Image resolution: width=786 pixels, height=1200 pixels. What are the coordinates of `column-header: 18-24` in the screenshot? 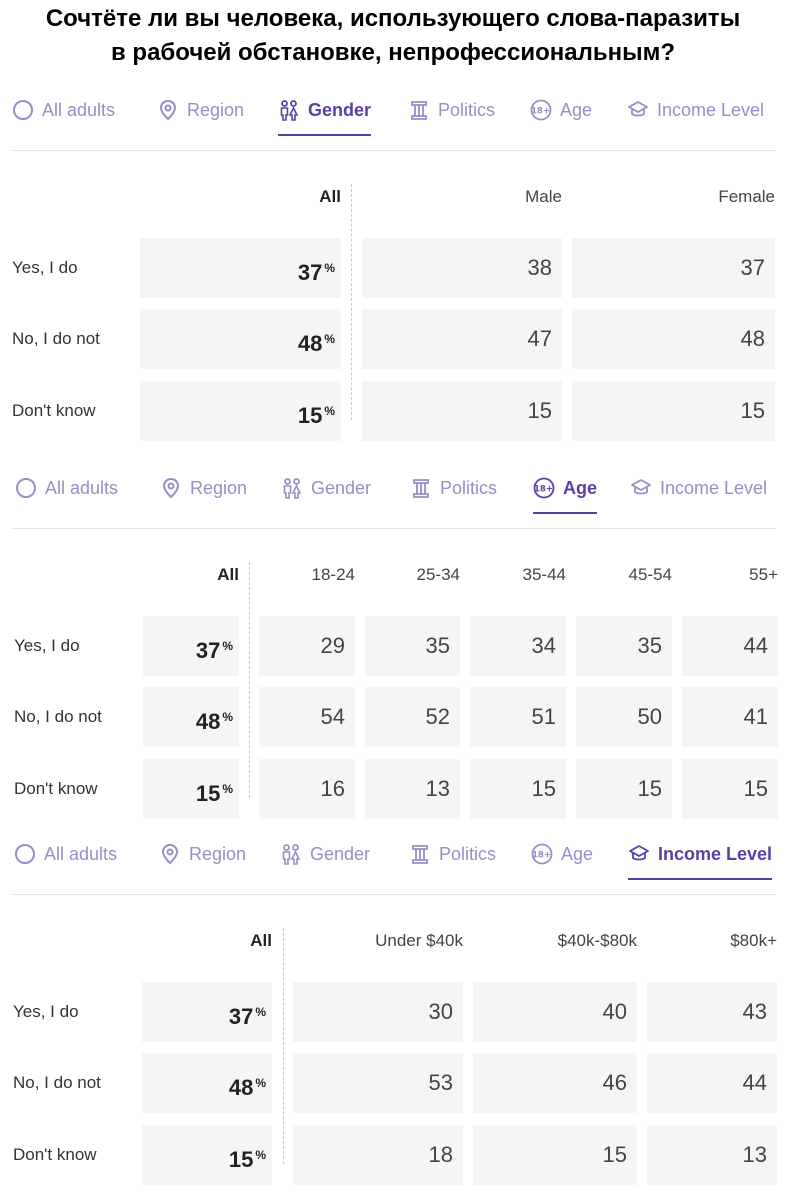 It's located at (333, 574).